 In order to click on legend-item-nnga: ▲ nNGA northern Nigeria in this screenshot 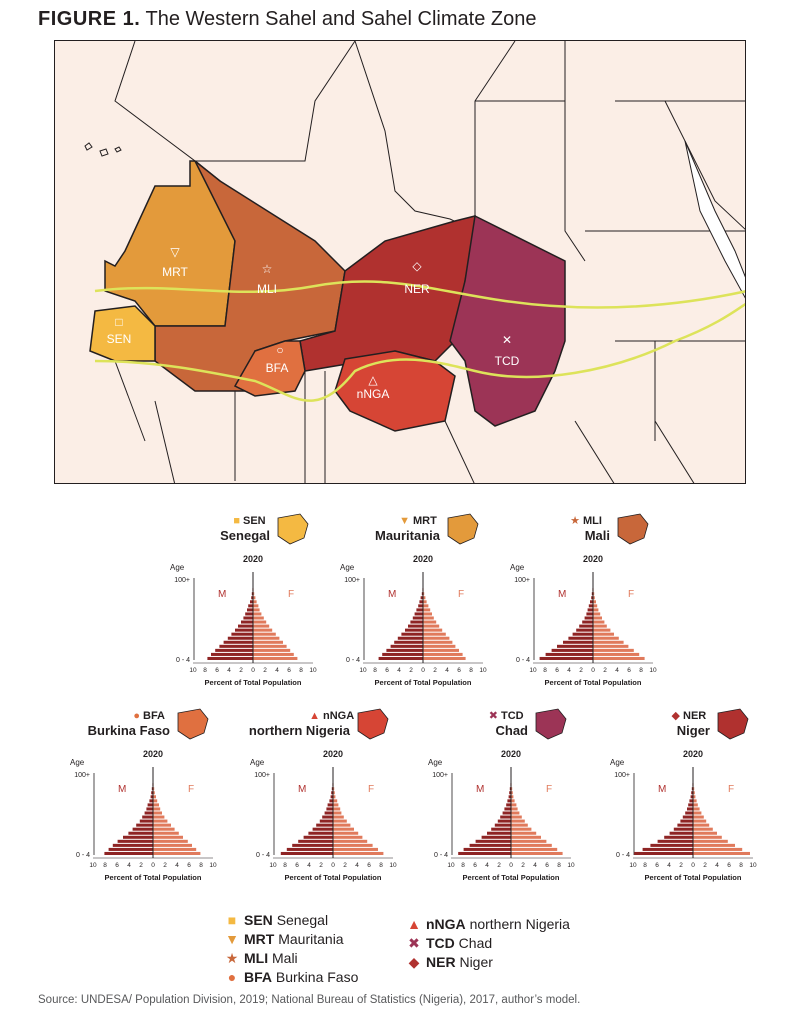, I will do `click(488, 924)`.